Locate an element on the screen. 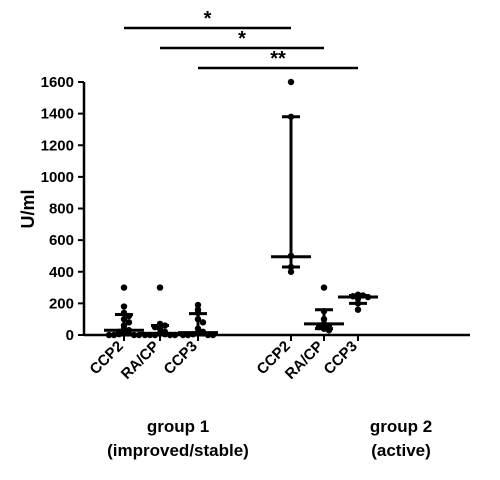 This screenshot has width=500, height=480. y-tick-label: 600 is located at coordinates (61, 240).